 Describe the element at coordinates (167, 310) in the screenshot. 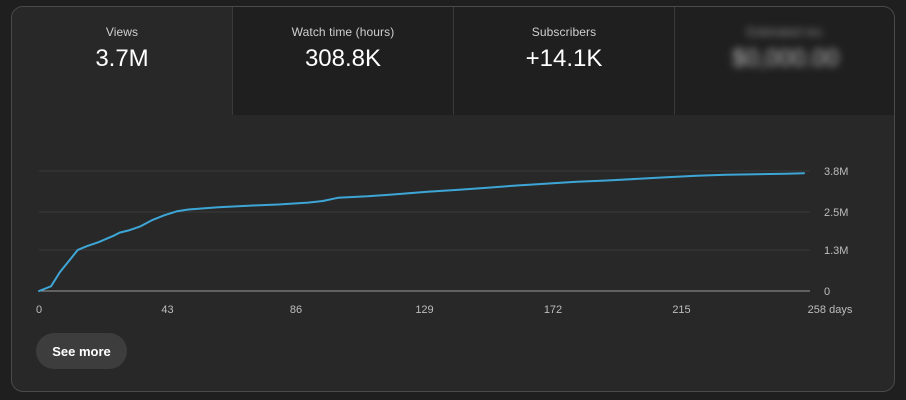

I see `x-tick-label: 43` at that location.